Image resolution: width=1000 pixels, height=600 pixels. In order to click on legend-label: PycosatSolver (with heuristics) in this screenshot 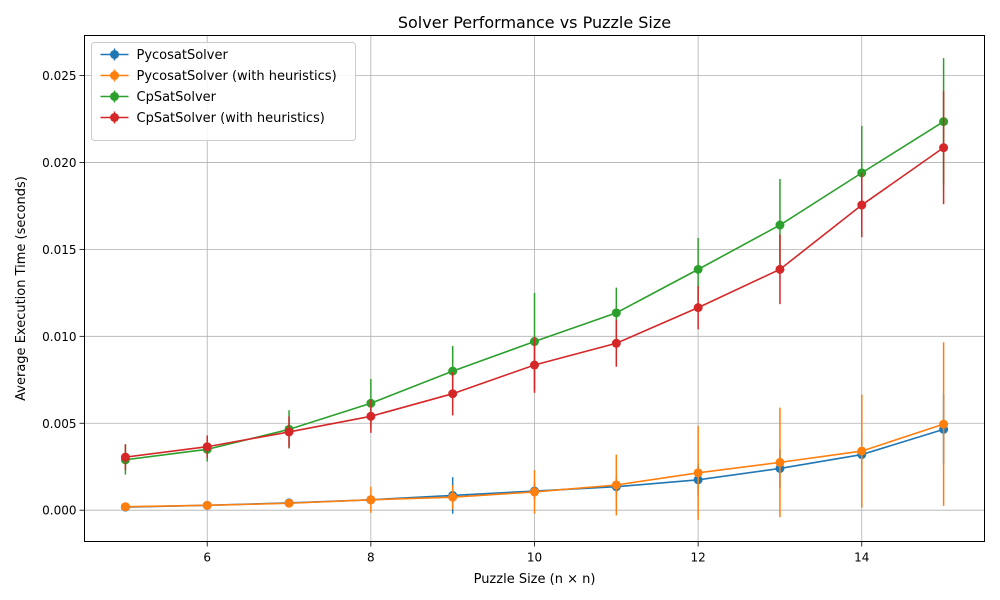, I will do `click(237, 76)`.